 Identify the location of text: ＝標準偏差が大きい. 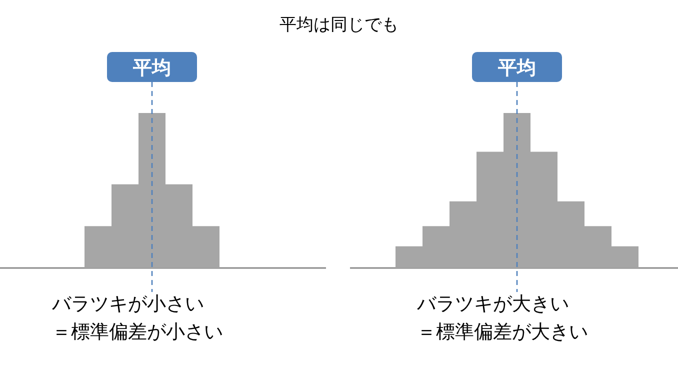
(502, 332).